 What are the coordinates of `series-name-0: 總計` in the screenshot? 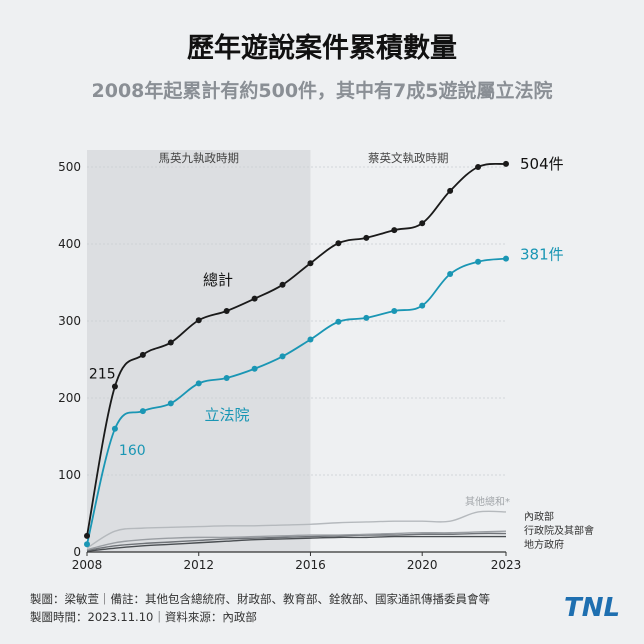 It's located at (218, 280).